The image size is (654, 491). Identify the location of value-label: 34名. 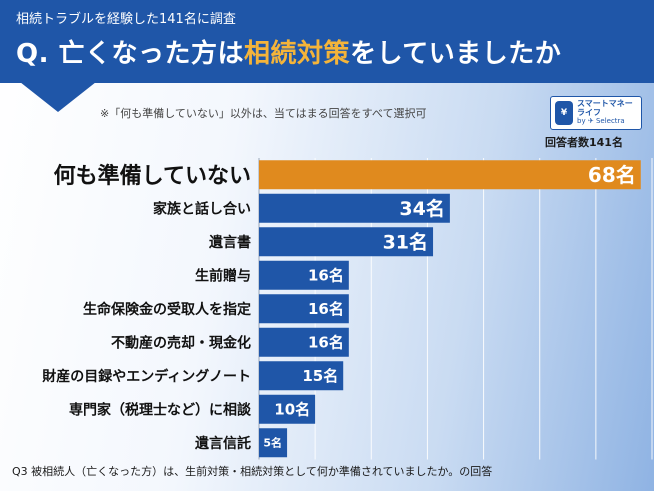
(421, 208).